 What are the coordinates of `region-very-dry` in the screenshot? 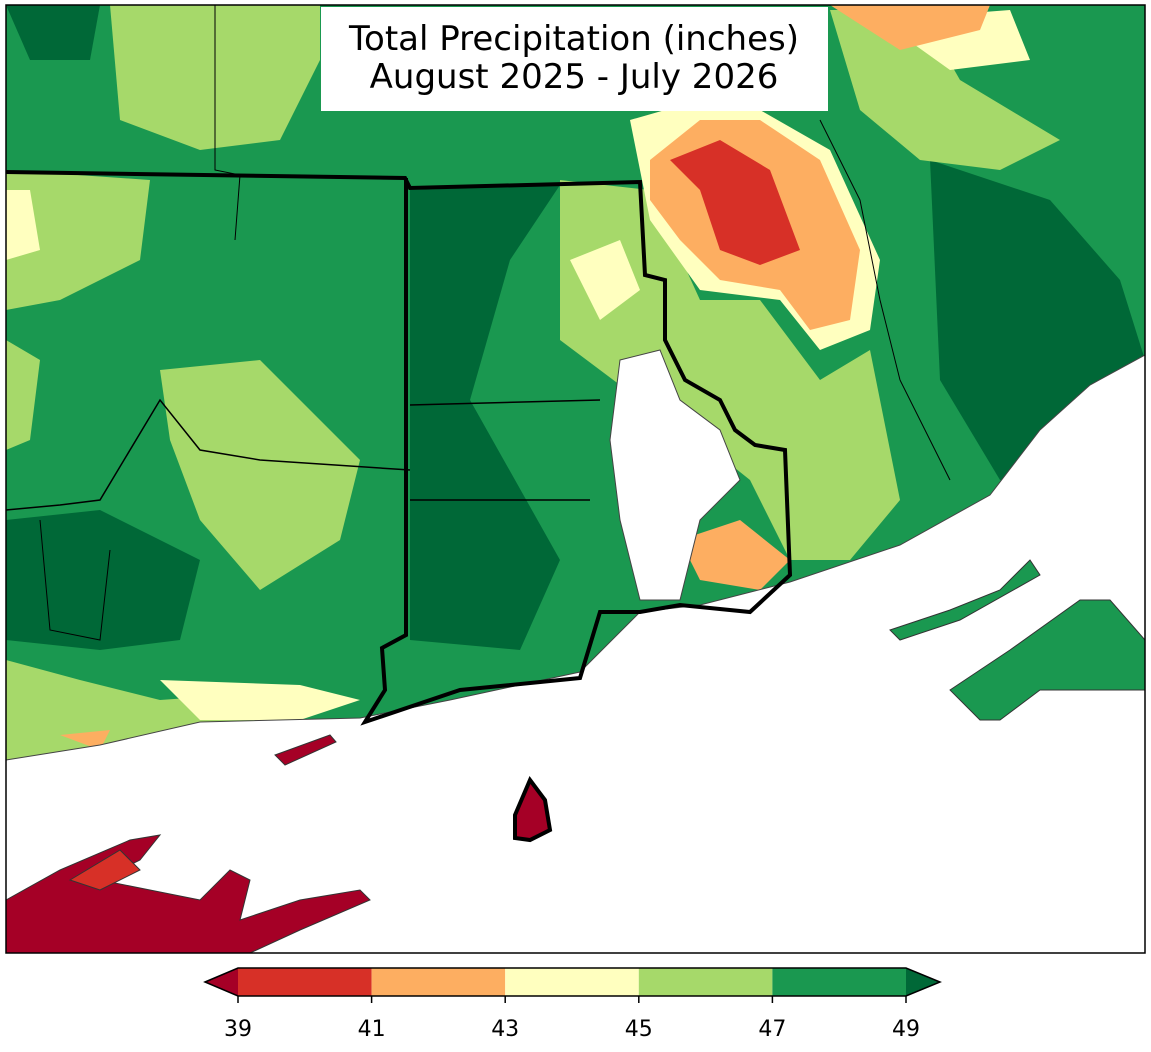 It's located at (735, 202).